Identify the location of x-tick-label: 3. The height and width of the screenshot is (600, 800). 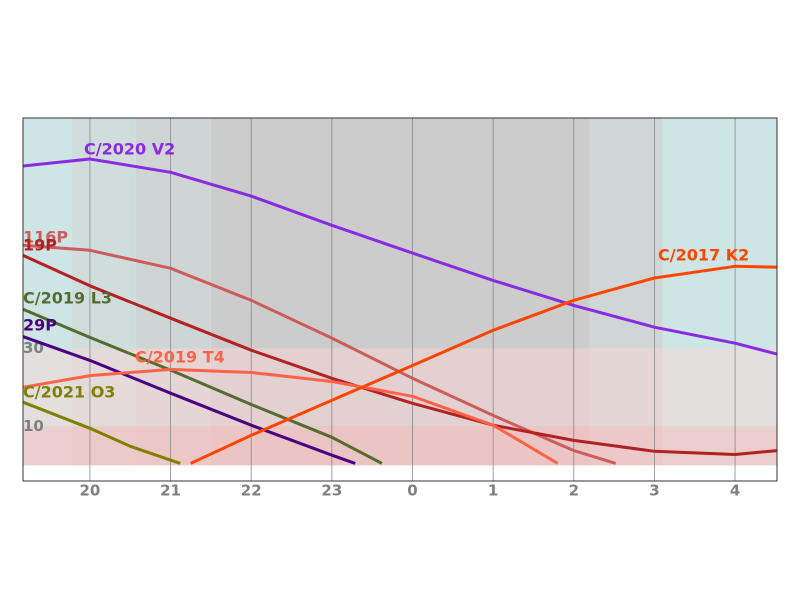
(654, 491).